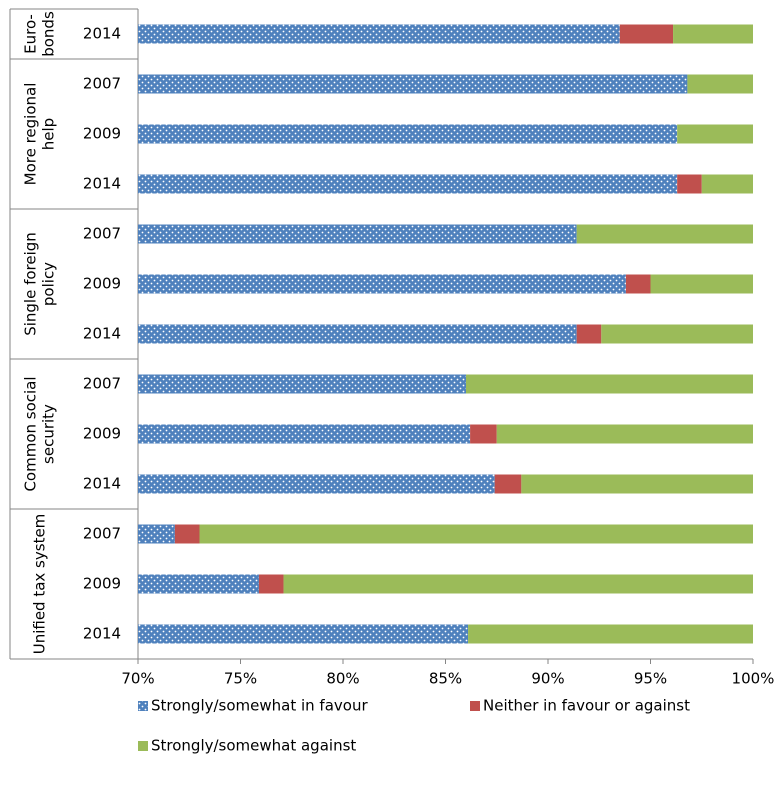 The width and height of the screenshot is (779, 789). I want to click on legend-label: Strongly/somewhat in favour, so click(259, 706).